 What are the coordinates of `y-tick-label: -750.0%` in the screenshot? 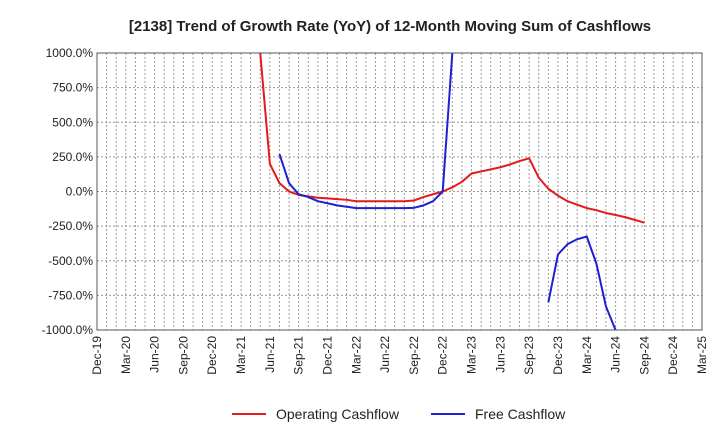 It's located at (70, 295).